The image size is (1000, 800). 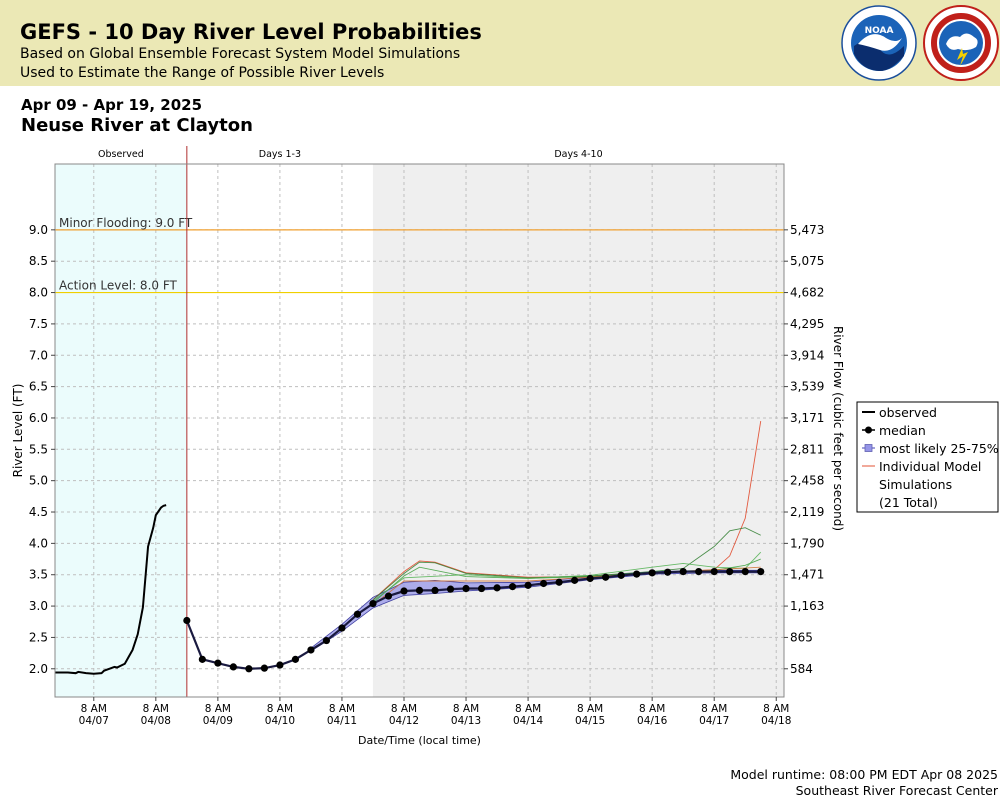 What do you see at coordinates (280, 154) in the screenshot?
I see `period-label: Days 1-3` at bounding box center [280, 154].